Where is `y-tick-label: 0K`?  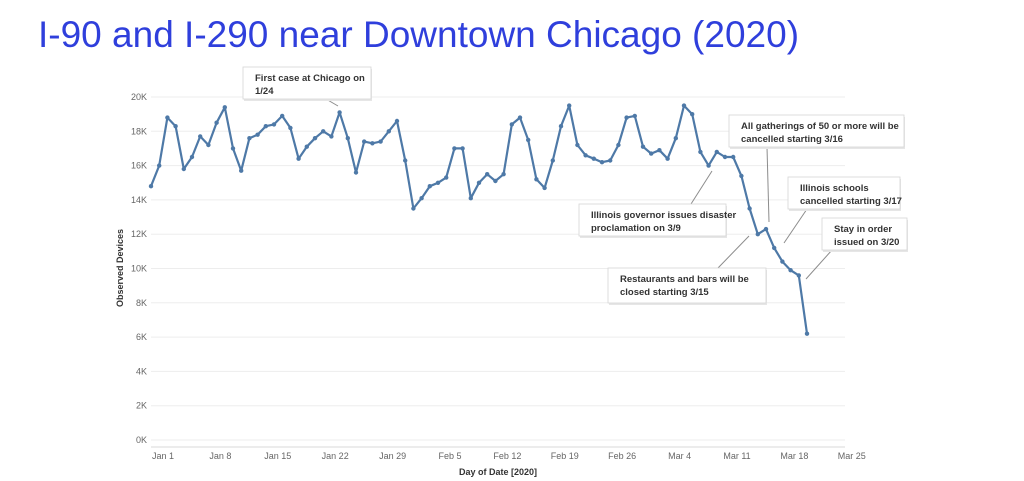 y-tick-label: 0K is located at coordinates (141, 440).